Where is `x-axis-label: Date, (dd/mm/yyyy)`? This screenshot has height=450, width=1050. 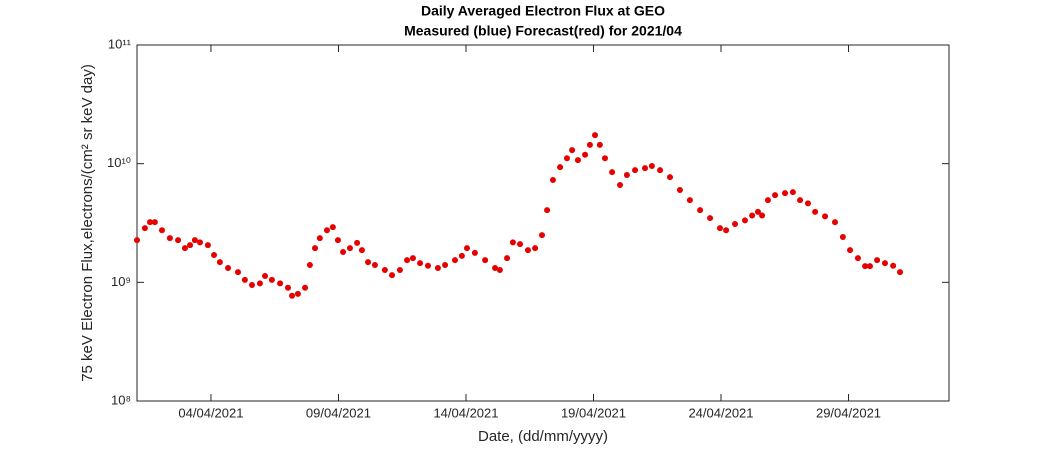 x-axis-label: Date, (dd/mm/yyyy) is located at coordinates (543, 436).